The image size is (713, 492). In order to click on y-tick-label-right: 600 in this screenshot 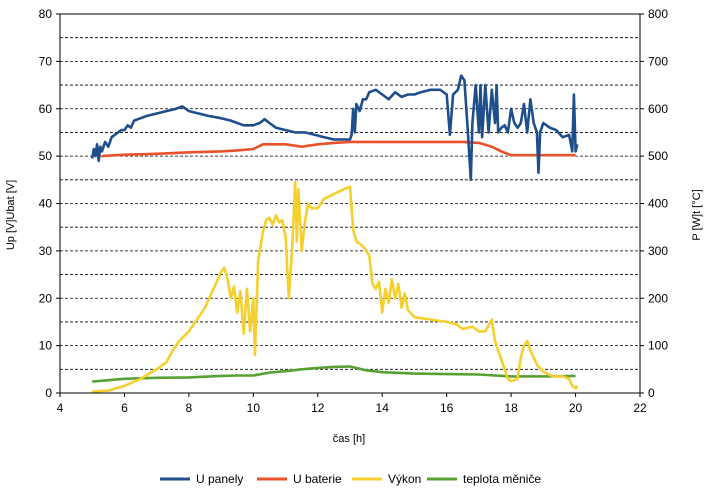, I will do `click(658, 109)`.